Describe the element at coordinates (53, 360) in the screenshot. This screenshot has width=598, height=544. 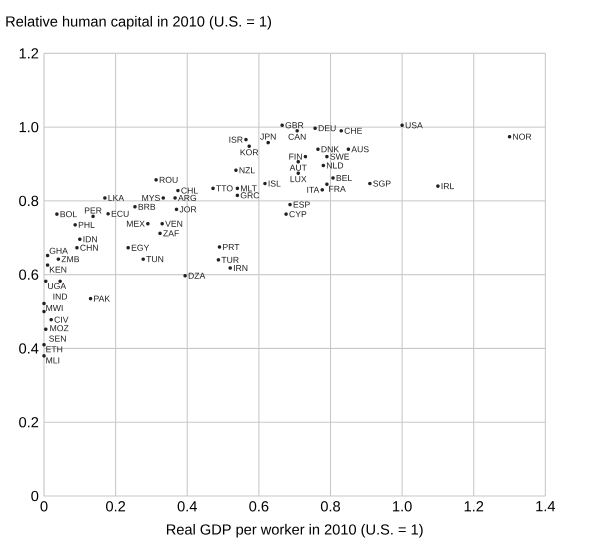
I see `data-label: MLI` at that location.